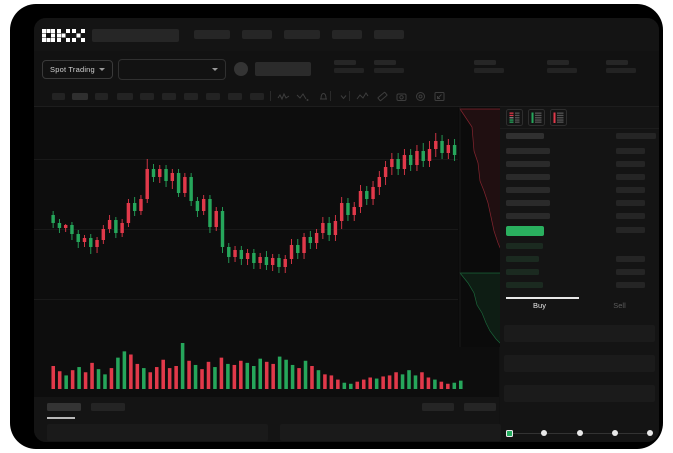 The height and width of the screenshot is (453, 673). What do you see at coordinates (528, 164) in the screenshot?
I see `orderbook-ask-row-1-price` at bounding box center [528, 164].